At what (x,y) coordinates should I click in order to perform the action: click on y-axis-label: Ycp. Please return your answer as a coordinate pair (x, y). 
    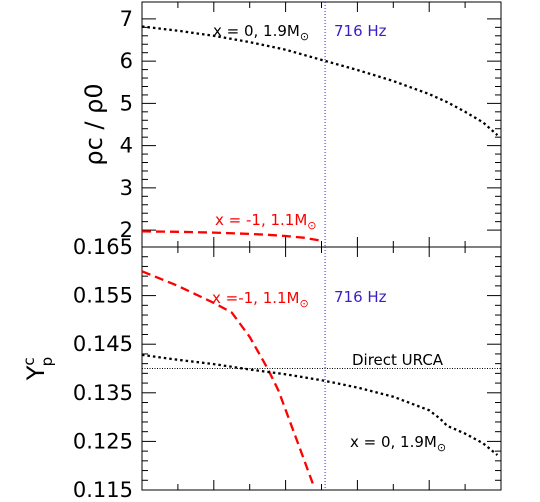
    Looking at the image, I should click on (38, 369).